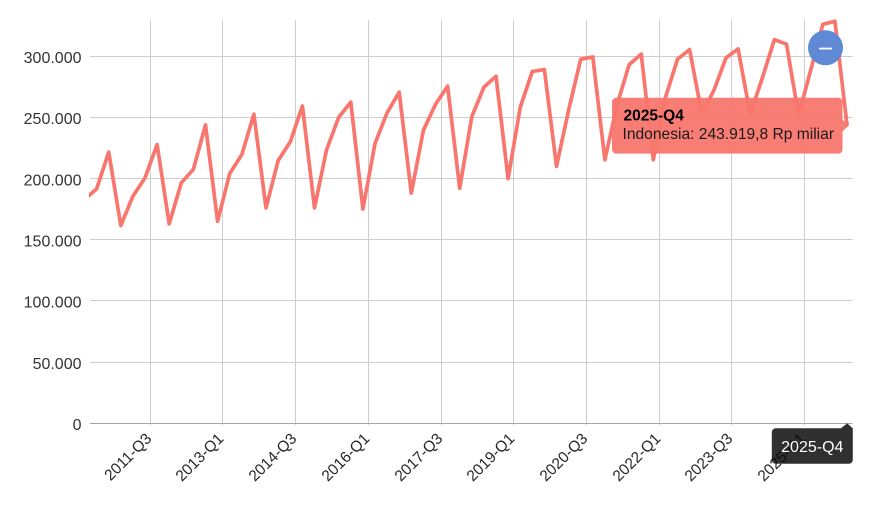 Image resolution: width=873 pixels, height=505 pixels. What do you see at coordinates (53, 119) in the screenshot?
I see `svg-text: 250.000` at bounding box center [53, 119].